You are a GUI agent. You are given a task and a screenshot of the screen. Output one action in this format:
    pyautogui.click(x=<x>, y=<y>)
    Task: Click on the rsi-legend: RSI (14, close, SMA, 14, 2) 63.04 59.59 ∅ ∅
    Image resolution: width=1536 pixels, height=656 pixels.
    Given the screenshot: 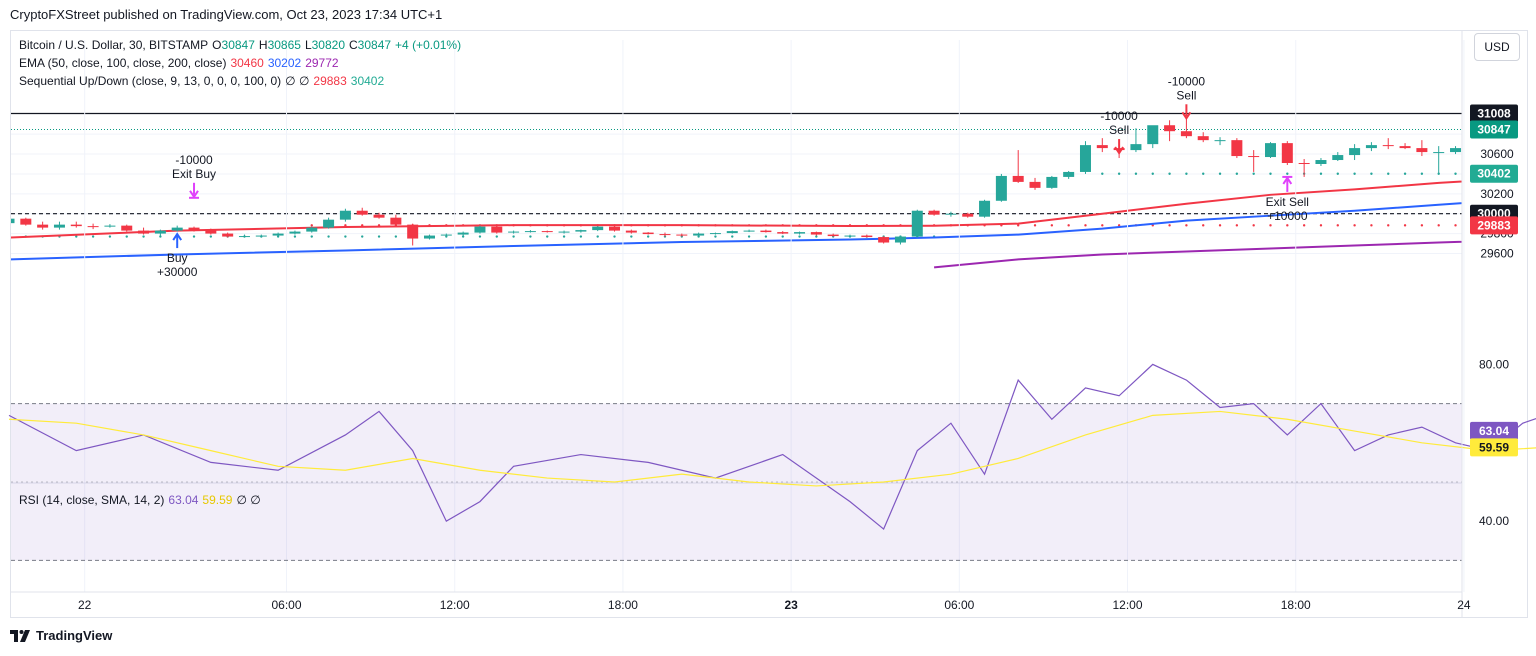 What is the action you would take?
    pyautogui.click(x=142, y=500)
    